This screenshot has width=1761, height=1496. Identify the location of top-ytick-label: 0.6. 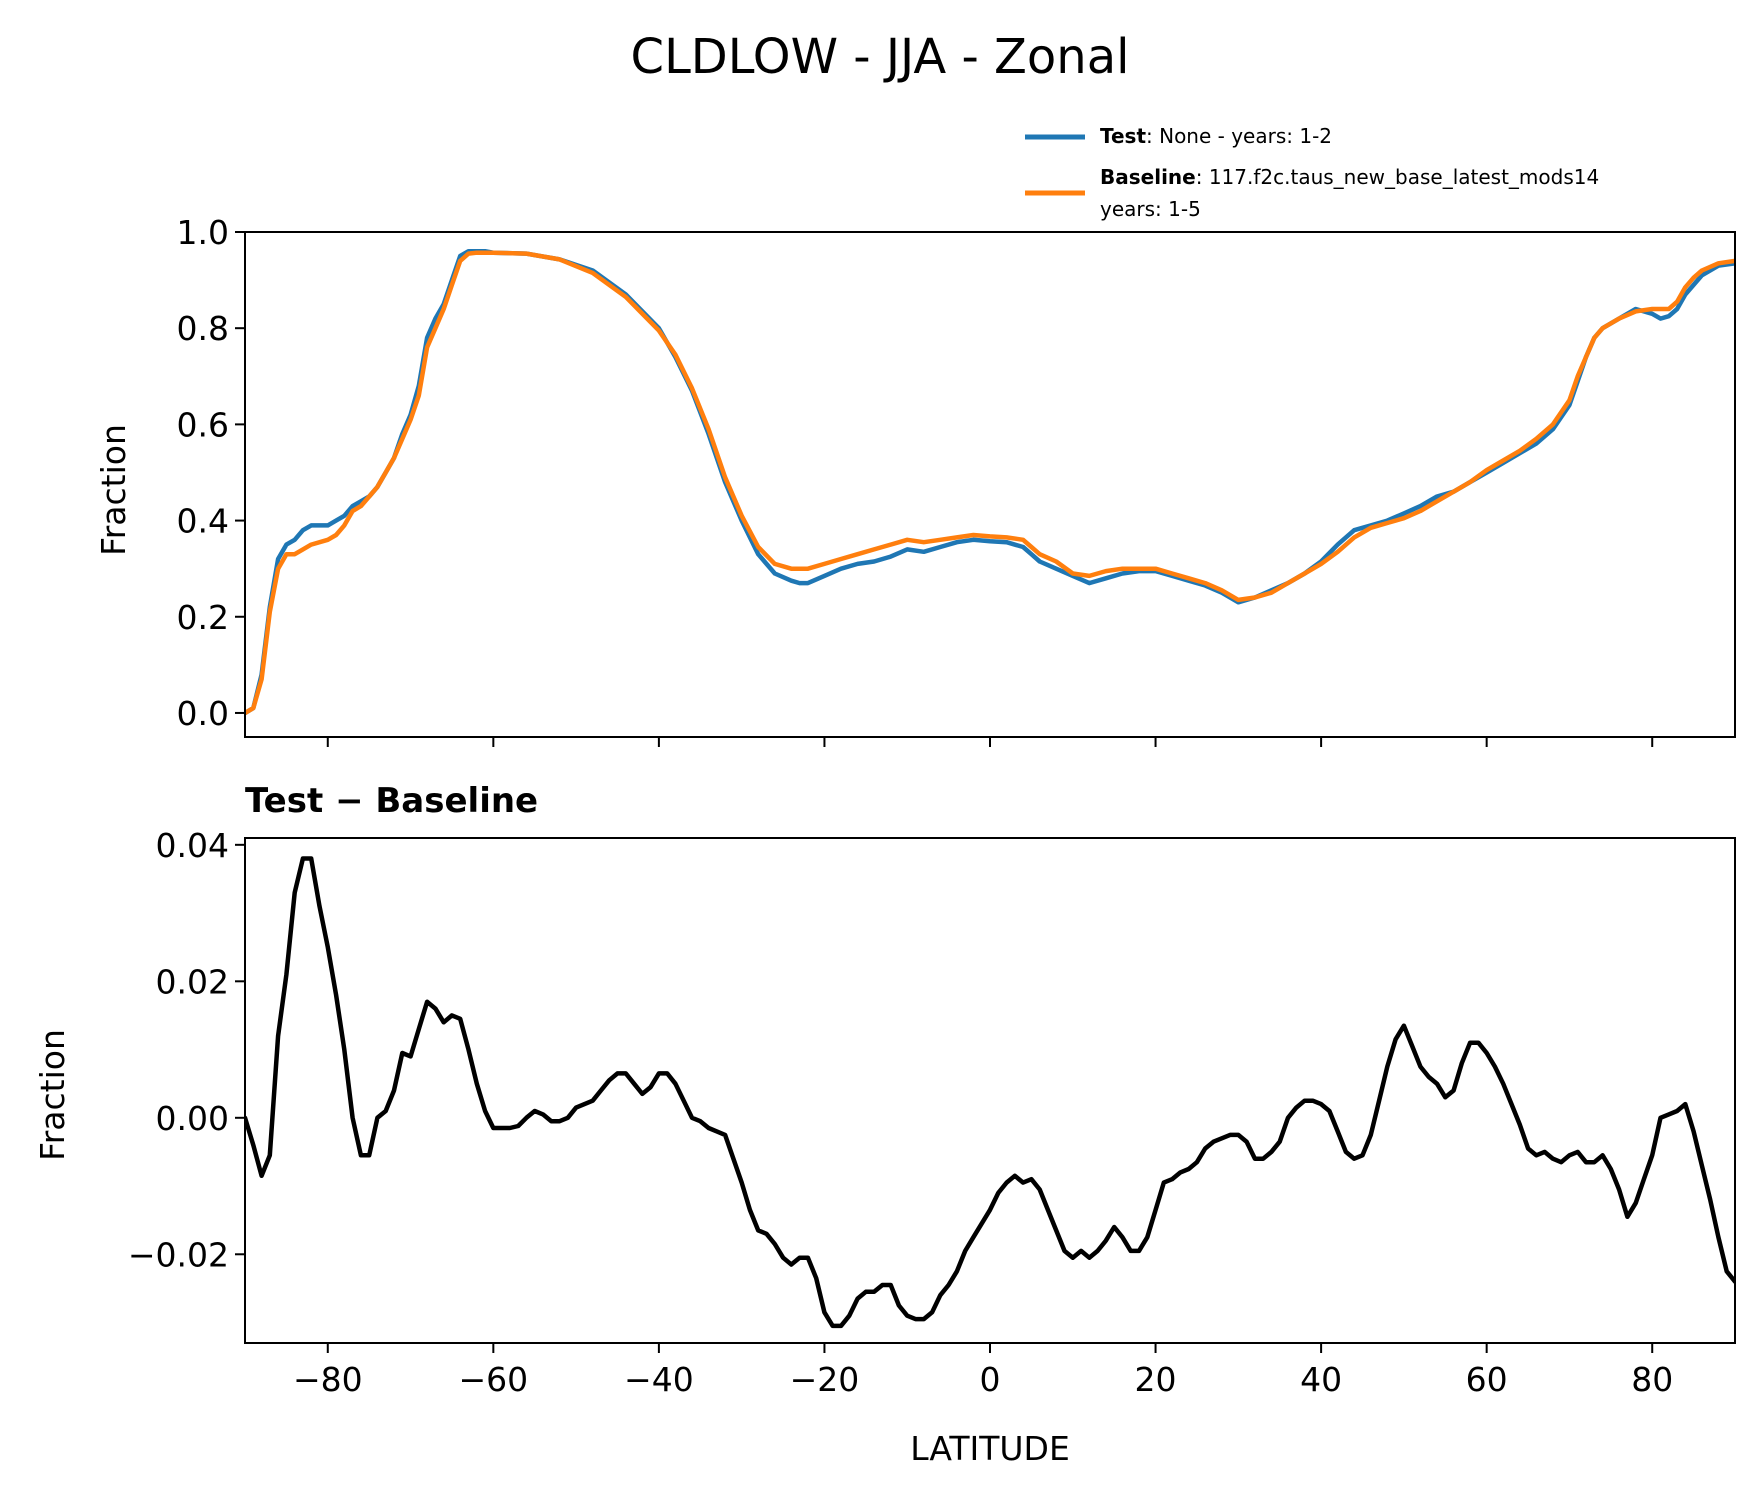
(203, 424).